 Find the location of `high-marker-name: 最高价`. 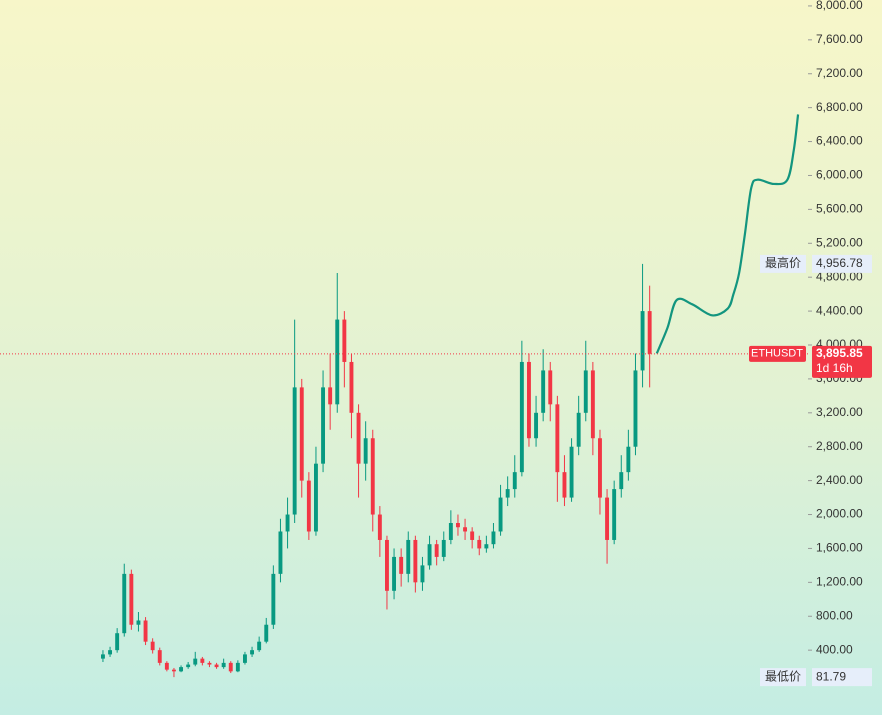

high-marker-name: 最高价 is located at coordinates (783, 262).